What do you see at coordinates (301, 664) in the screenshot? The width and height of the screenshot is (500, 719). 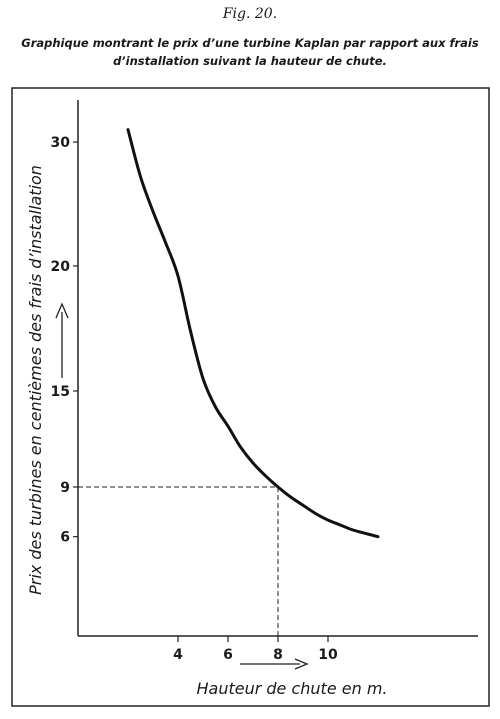 I see `x-axis-arrow-head` at bounding box center [301, 664].